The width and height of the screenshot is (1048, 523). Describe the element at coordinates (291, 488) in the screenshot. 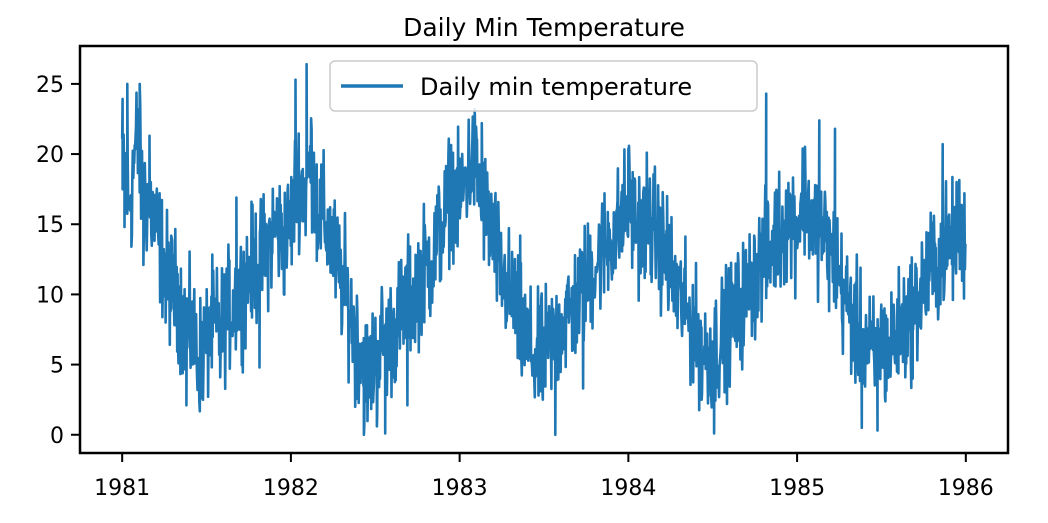

I see `x-tick-label: 1982` at that location.